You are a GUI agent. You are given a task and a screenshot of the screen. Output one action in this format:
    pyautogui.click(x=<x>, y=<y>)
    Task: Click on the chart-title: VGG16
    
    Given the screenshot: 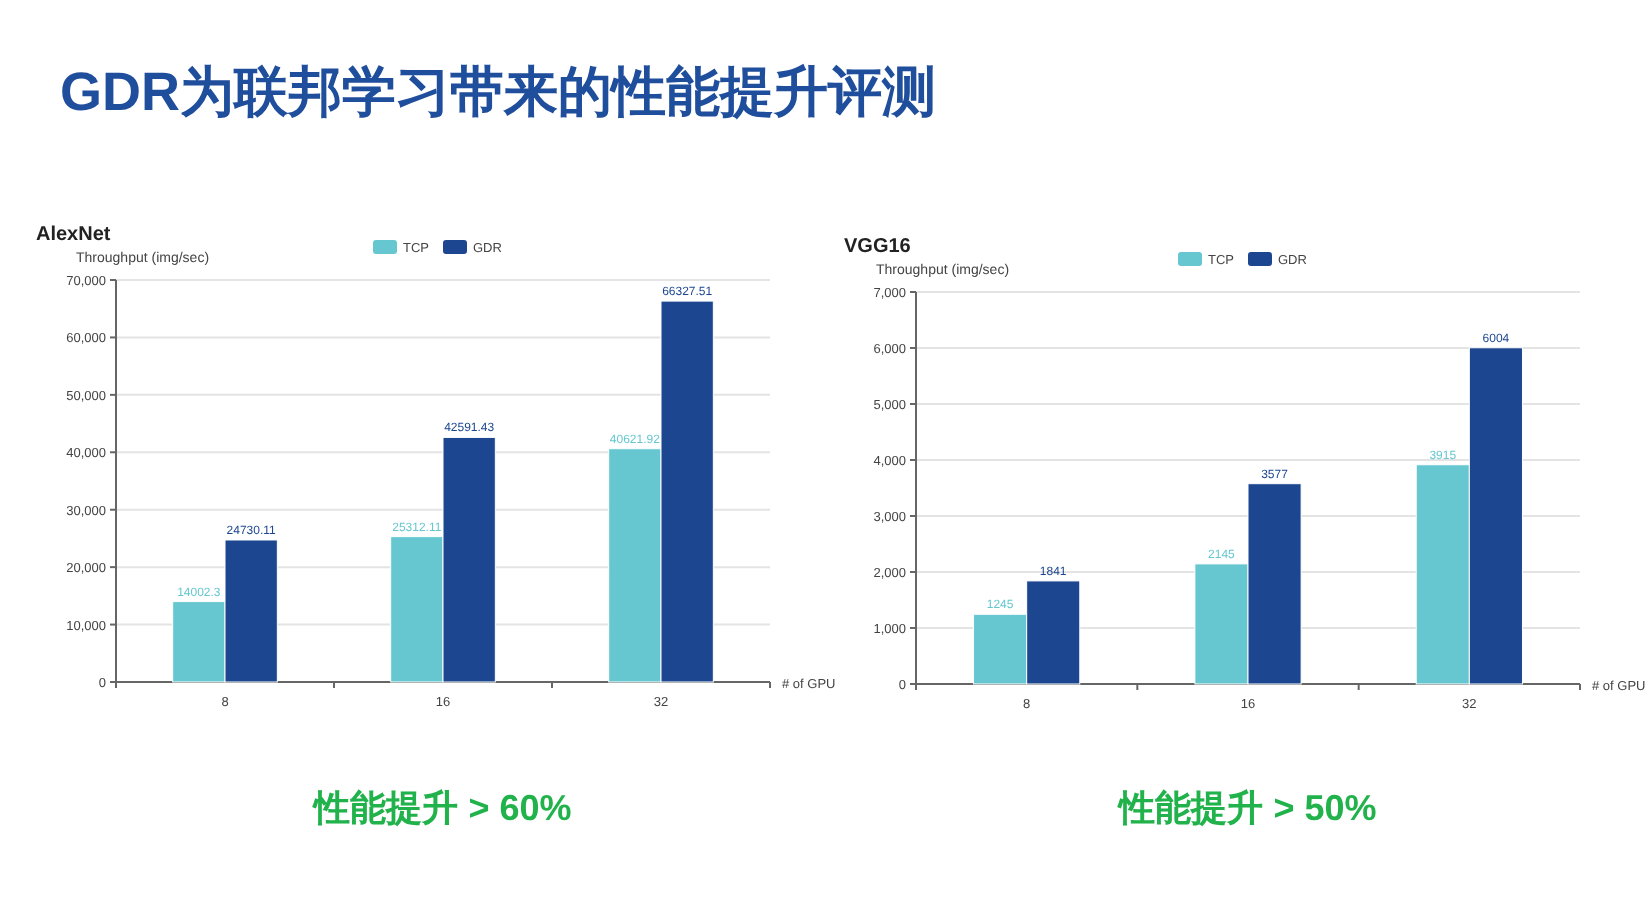 What is the action you would take?
    pyautogui.click(x=878, y=247)
    